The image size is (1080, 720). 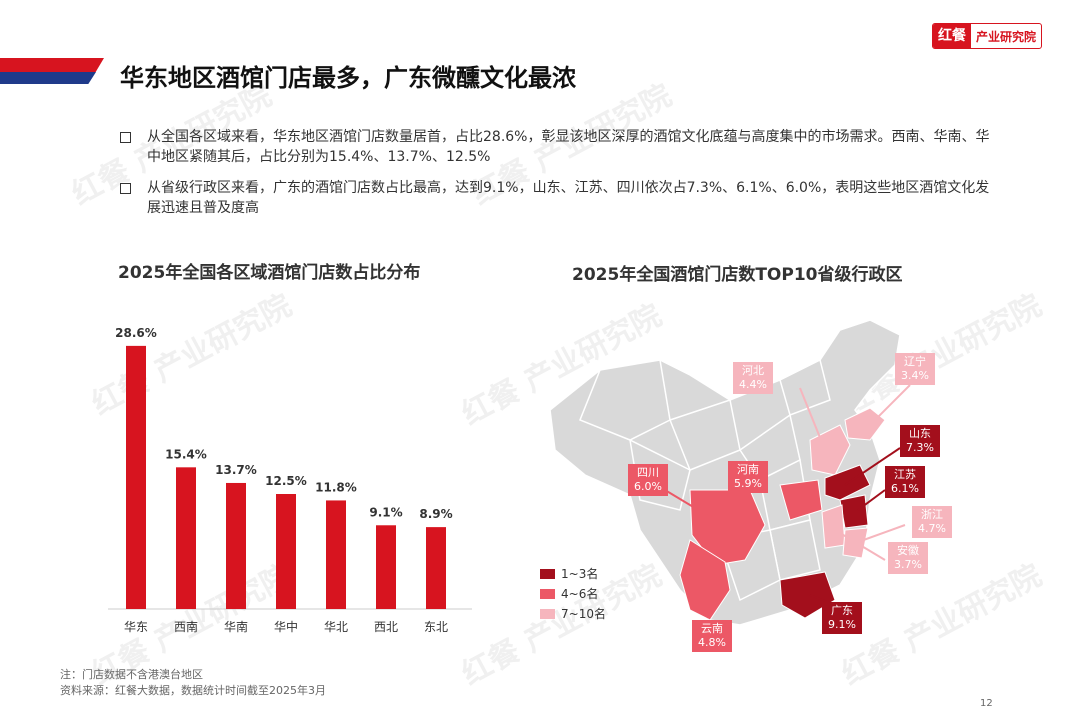 I want to click on region-name: 安徽, so click(x=907, y=550).